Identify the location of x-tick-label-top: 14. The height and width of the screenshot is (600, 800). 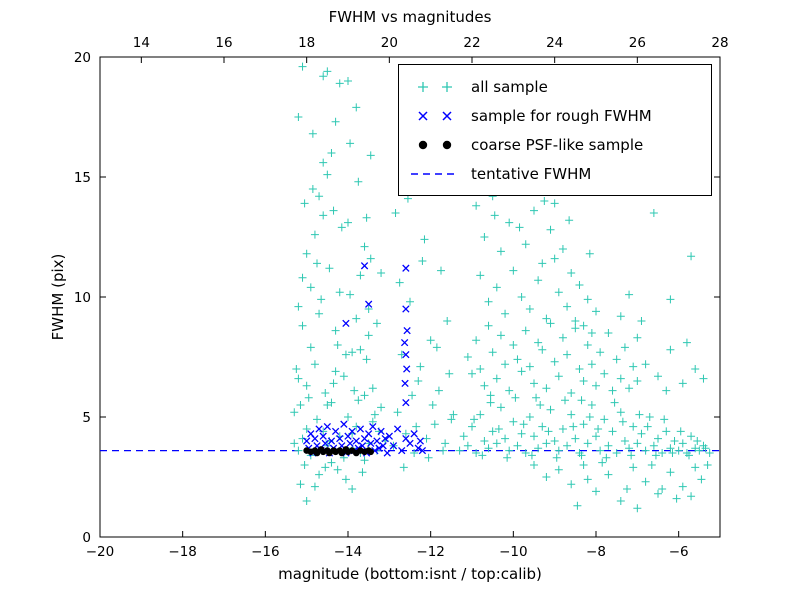
(141, 43).